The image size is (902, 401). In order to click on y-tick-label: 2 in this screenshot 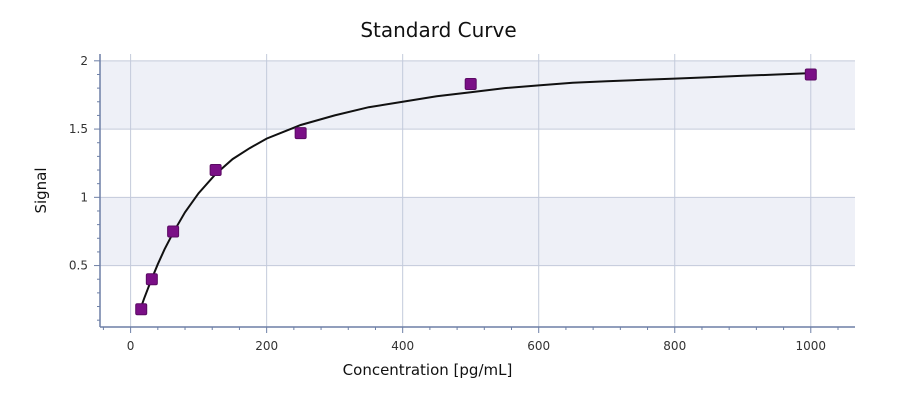, I will do `click(84, 61)`.